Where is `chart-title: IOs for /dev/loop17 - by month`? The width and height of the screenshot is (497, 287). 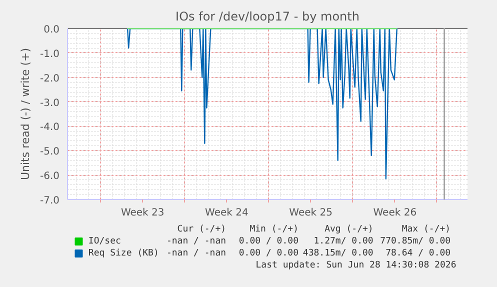 chart-title: IOs for /dev/loop17 - by month is located at coordinates (268, 17).